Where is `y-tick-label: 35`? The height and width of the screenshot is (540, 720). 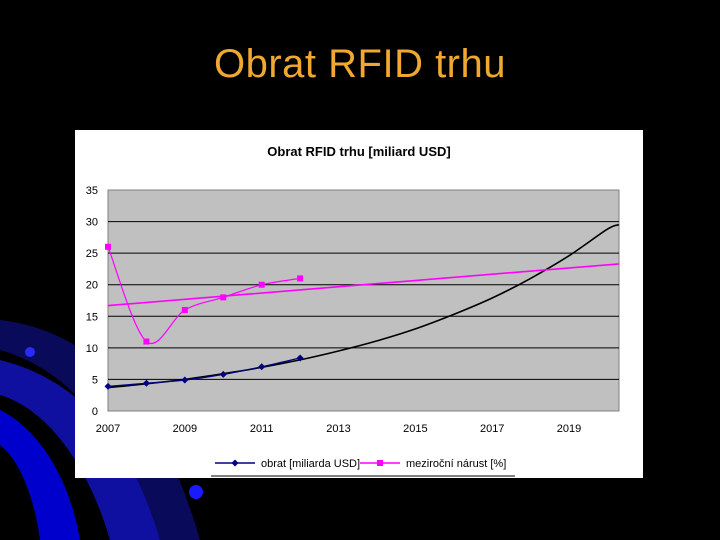 y-tick-label: 35 is located at coordinates (92, 191).